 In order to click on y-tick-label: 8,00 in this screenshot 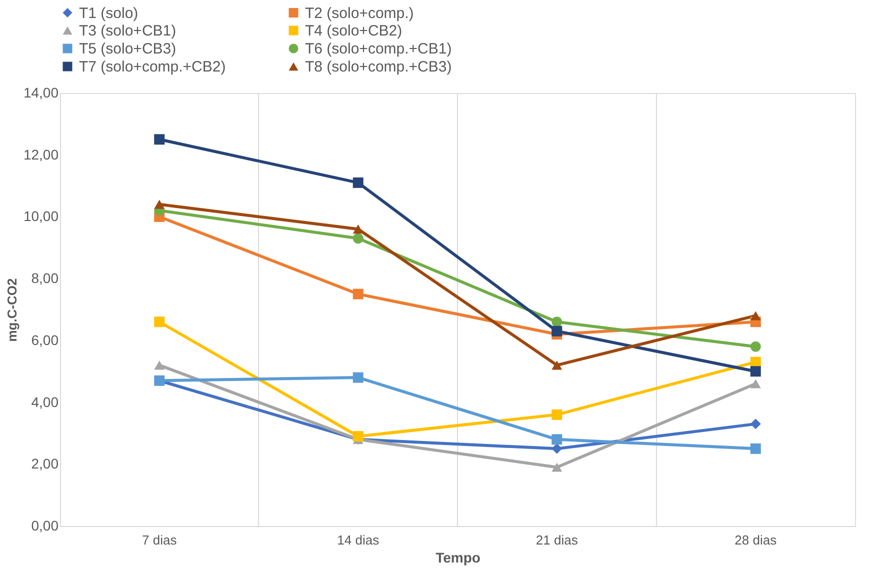, I will do `click(45, 278)`.